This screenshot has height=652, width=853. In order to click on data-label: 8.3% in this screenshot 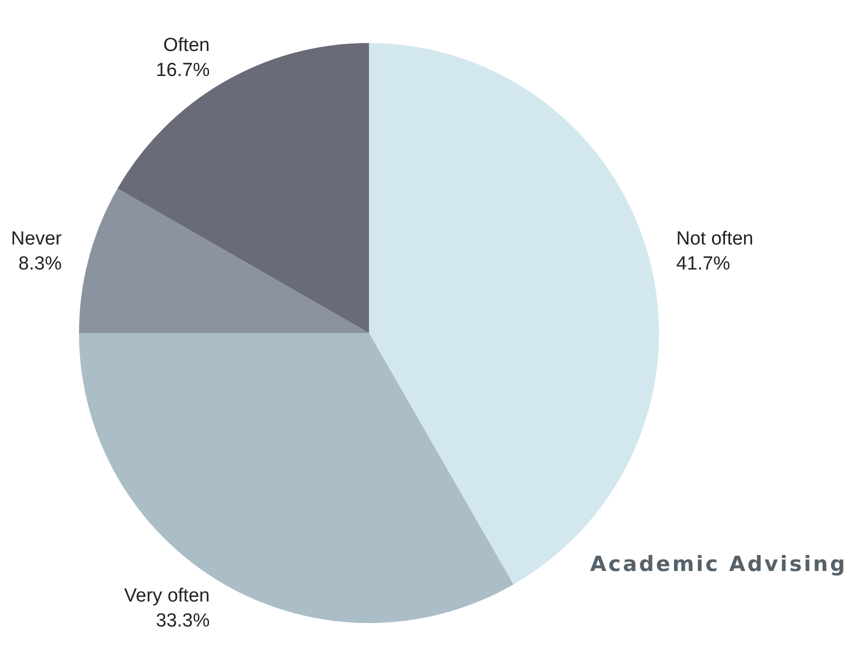, I will do `click(40, 263)`.